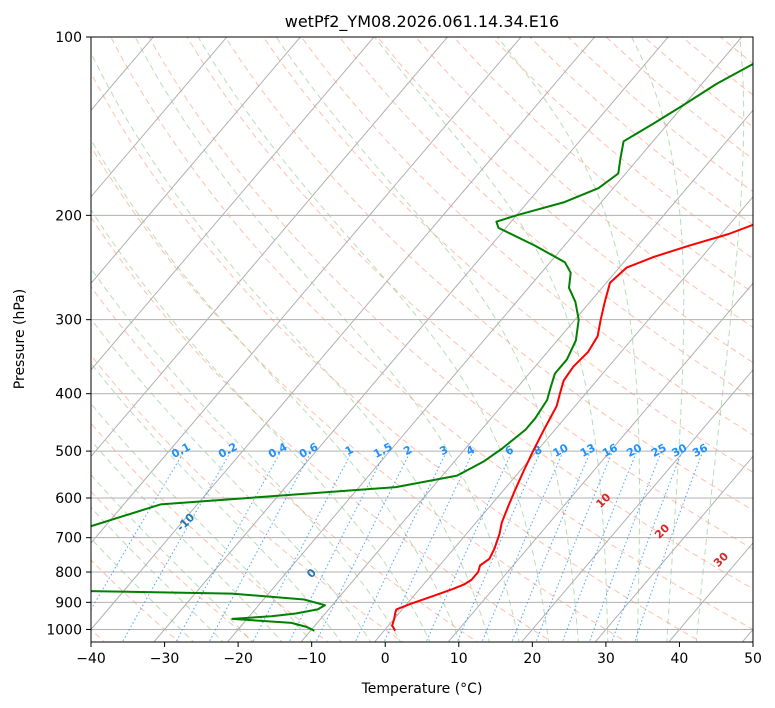 Image resolution: width=775 pixels, height=708 pixels. I want to click on x-tick-label: 40, so click(680, 659).